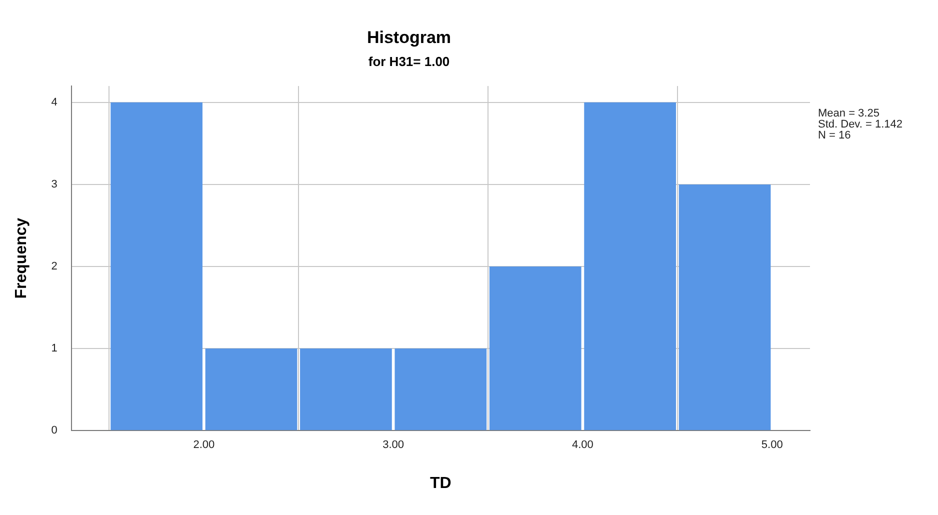 The image size is (938, 515). Describe the element at coordinates (441, 483) in the screenshot. I see `x-axis-title: TD` at that location.